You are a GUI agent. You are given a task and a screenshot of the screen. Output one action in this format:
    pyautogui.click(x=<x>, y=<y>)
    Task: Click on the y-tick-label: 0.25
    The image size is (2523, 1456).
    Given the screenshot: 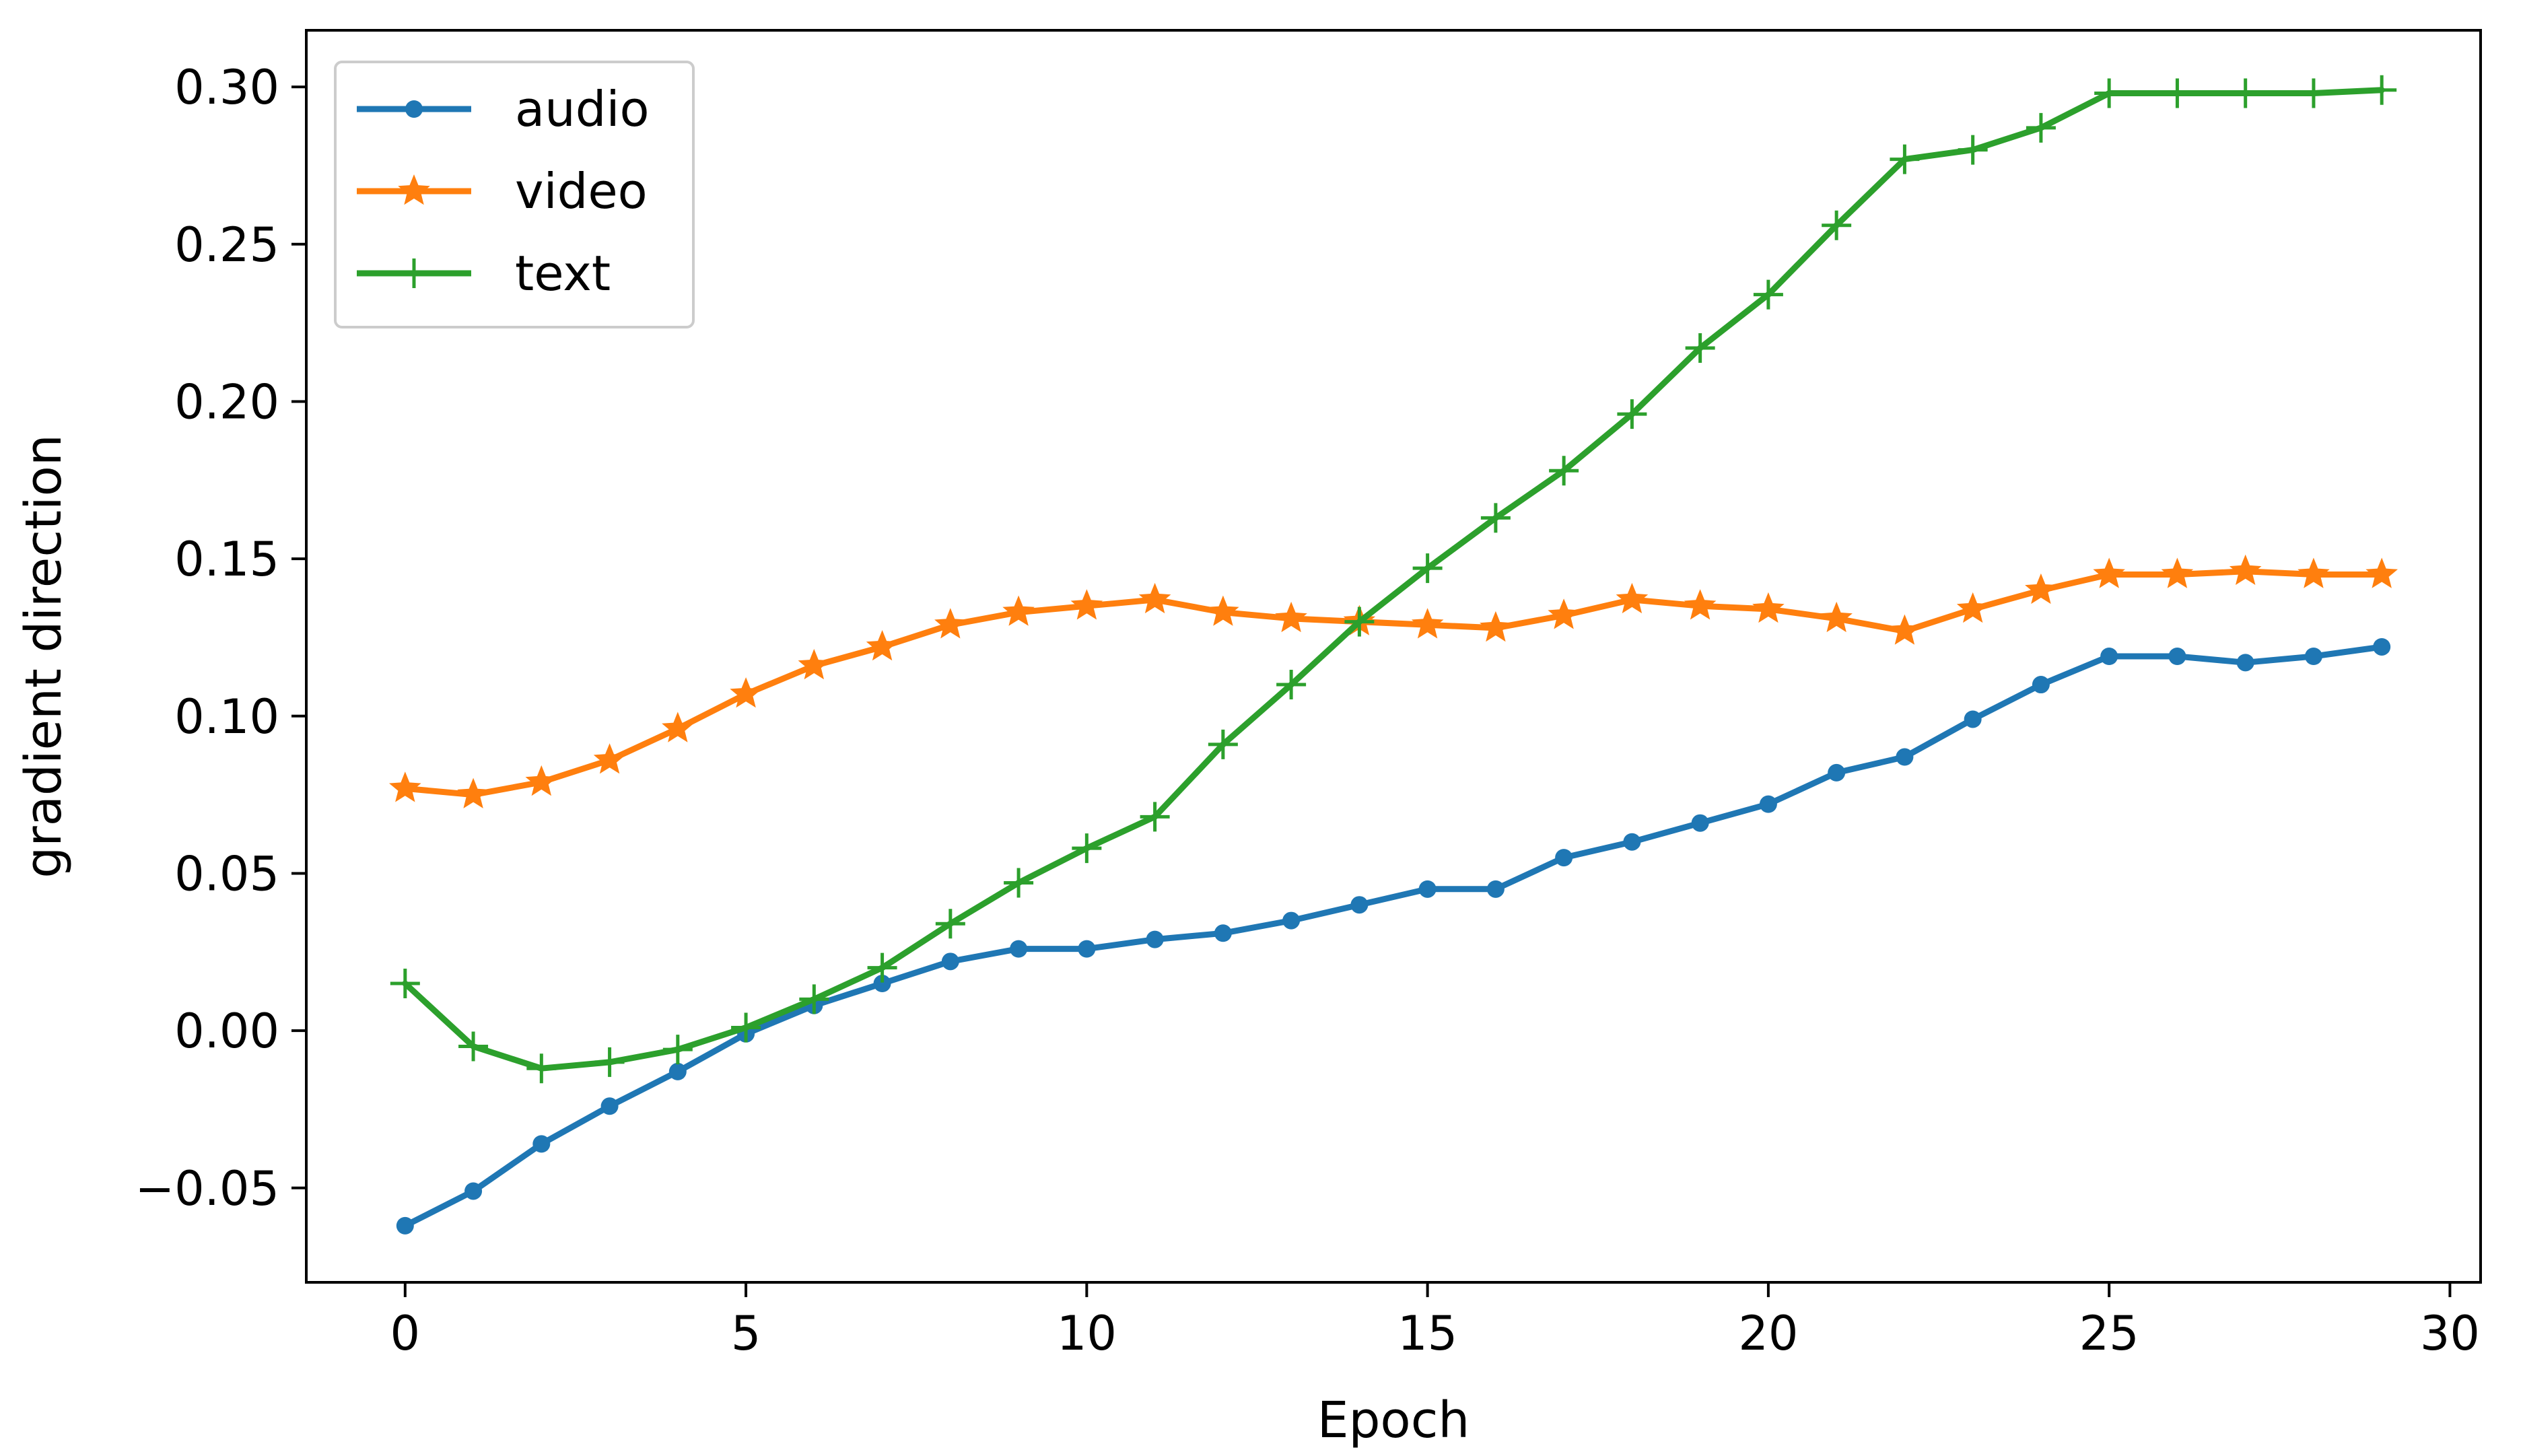 What is the action you would take?
    pyautogui.click(x=226, y=245)
    